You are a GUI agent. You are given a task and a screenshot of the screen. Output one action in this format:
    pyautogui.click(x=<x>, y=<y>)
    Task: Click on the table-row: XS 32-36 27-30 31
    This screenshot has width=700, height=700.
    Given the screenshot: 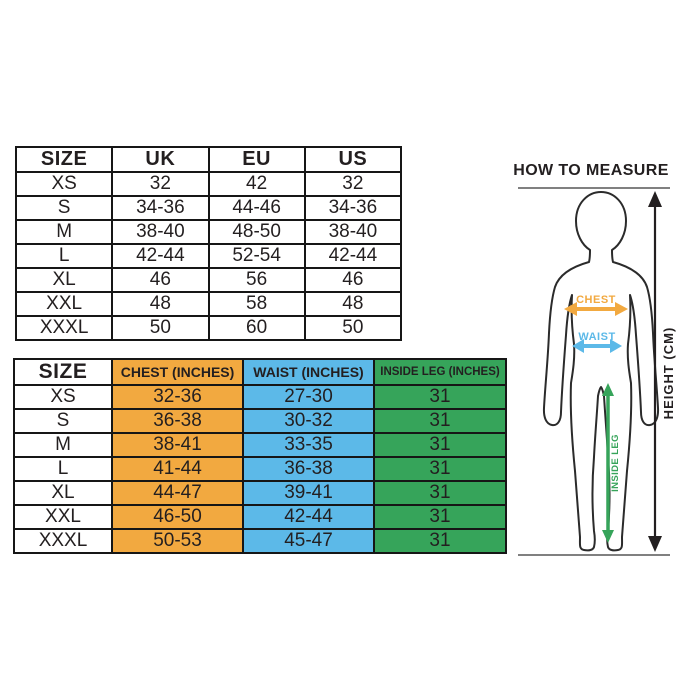 What is the action you would take?
    pyautogui.click(x=260, y=397)
    